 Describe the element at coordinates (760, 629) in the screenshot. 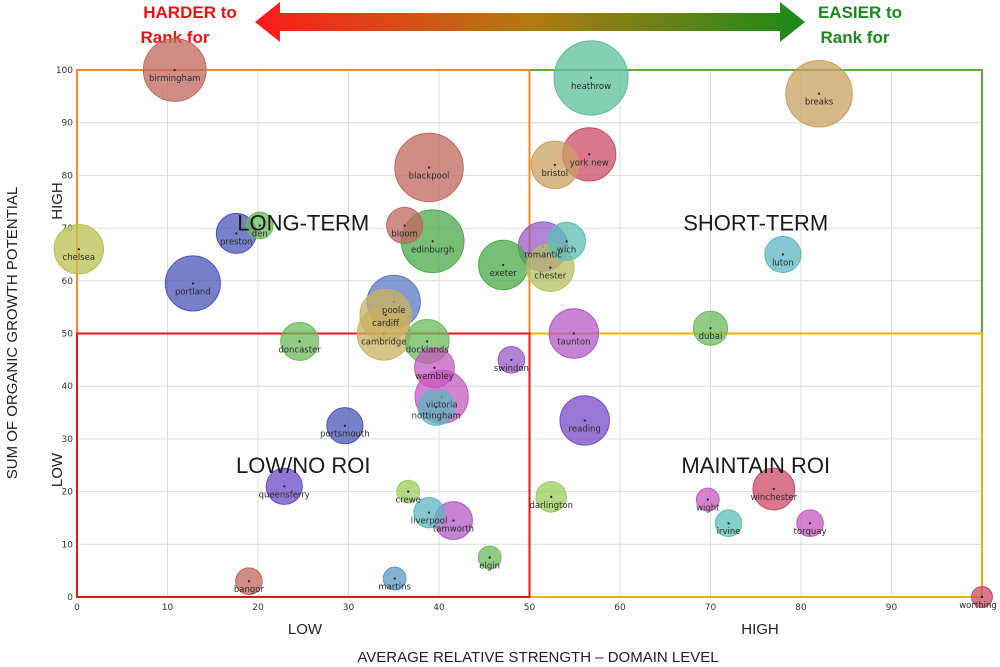

I see `x-axis-high-label: HIGH` at that location.